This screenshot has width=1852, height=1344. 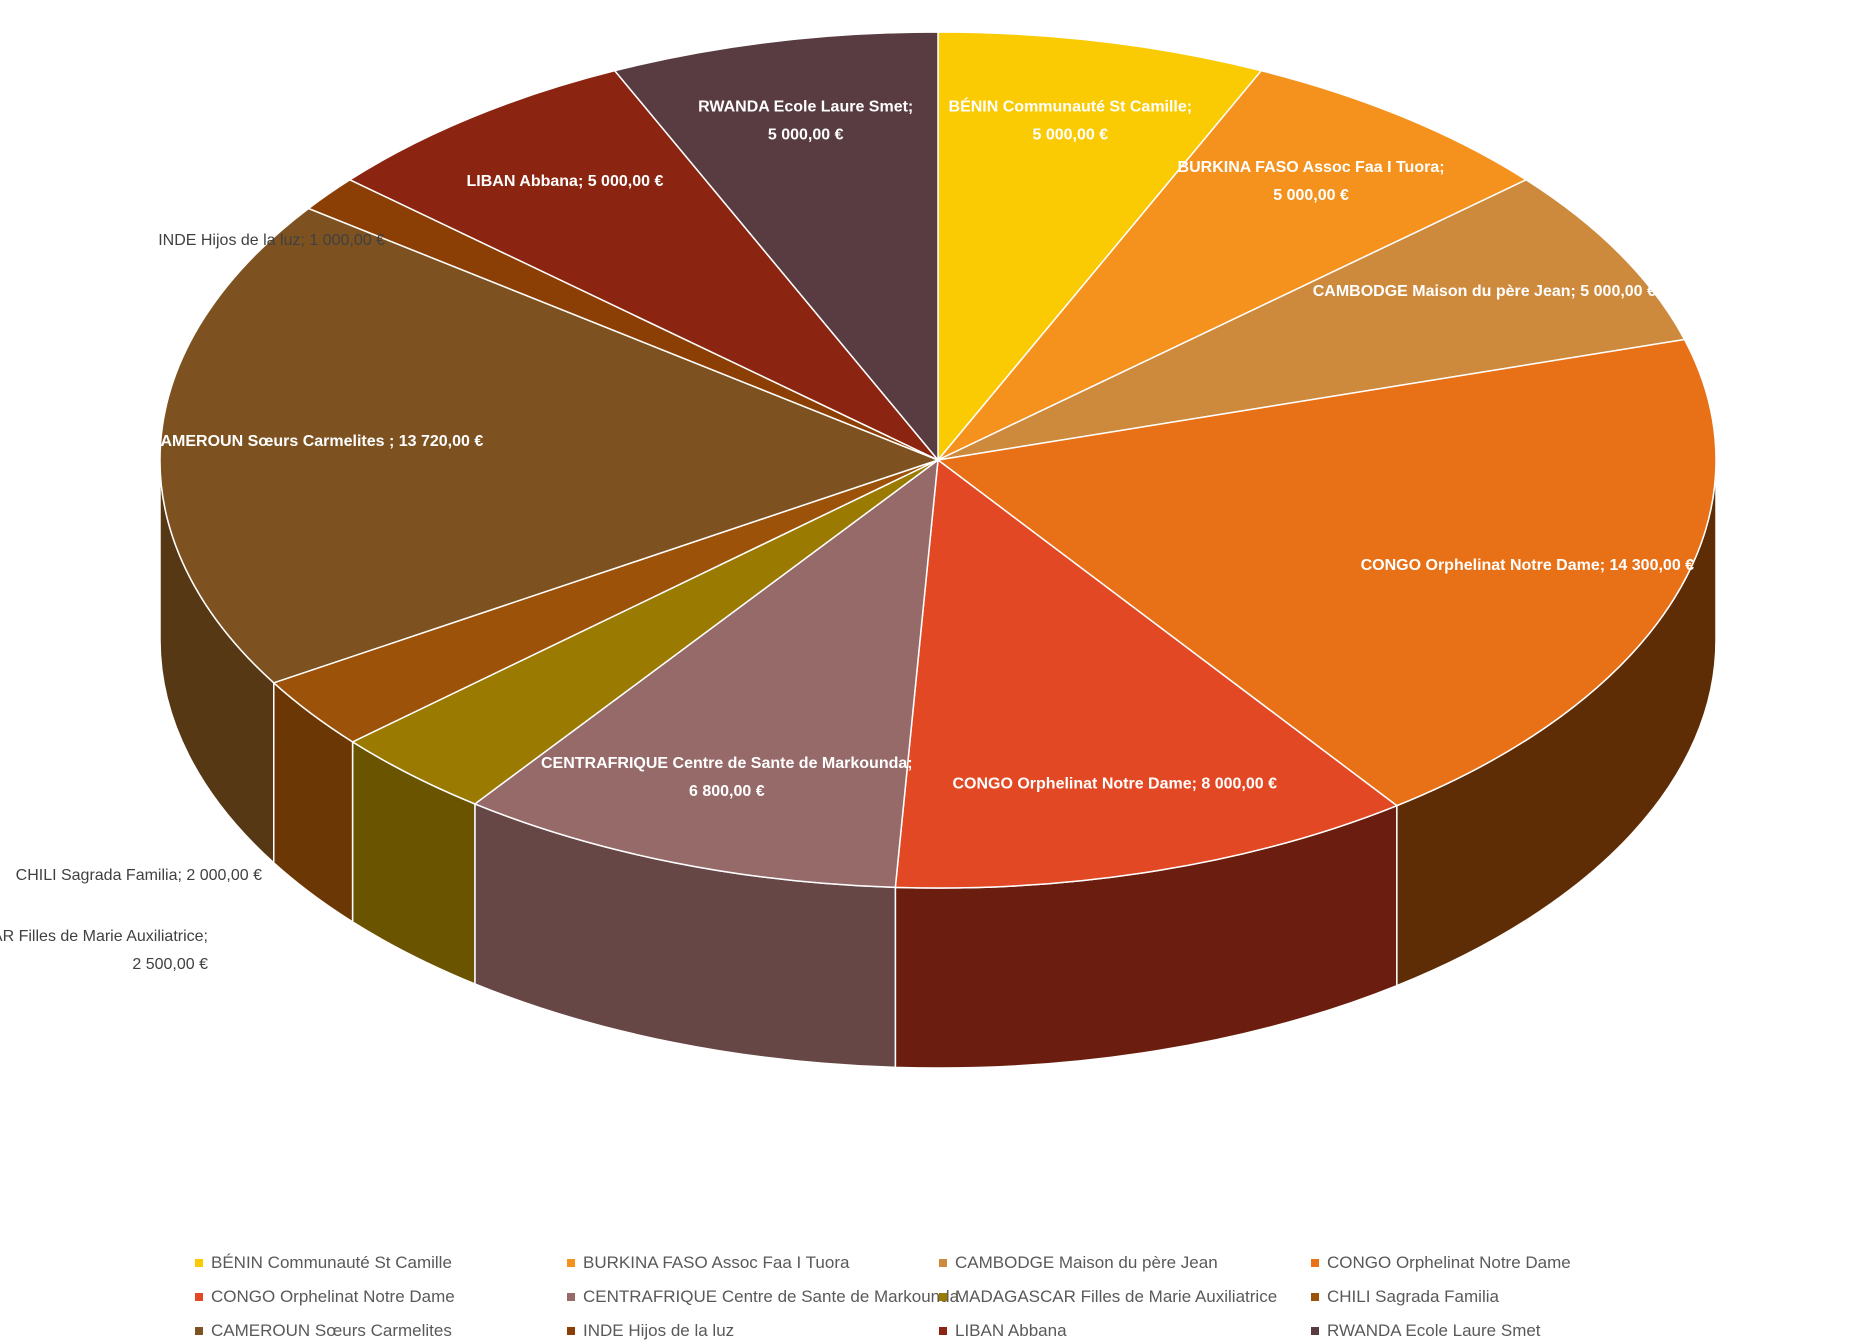 What do you see at coordinates (331, 1330) in the screenshot?
I see `legend-label: CAMEROUN Sœurs Carmelites` at bounding box center [331, 1330].